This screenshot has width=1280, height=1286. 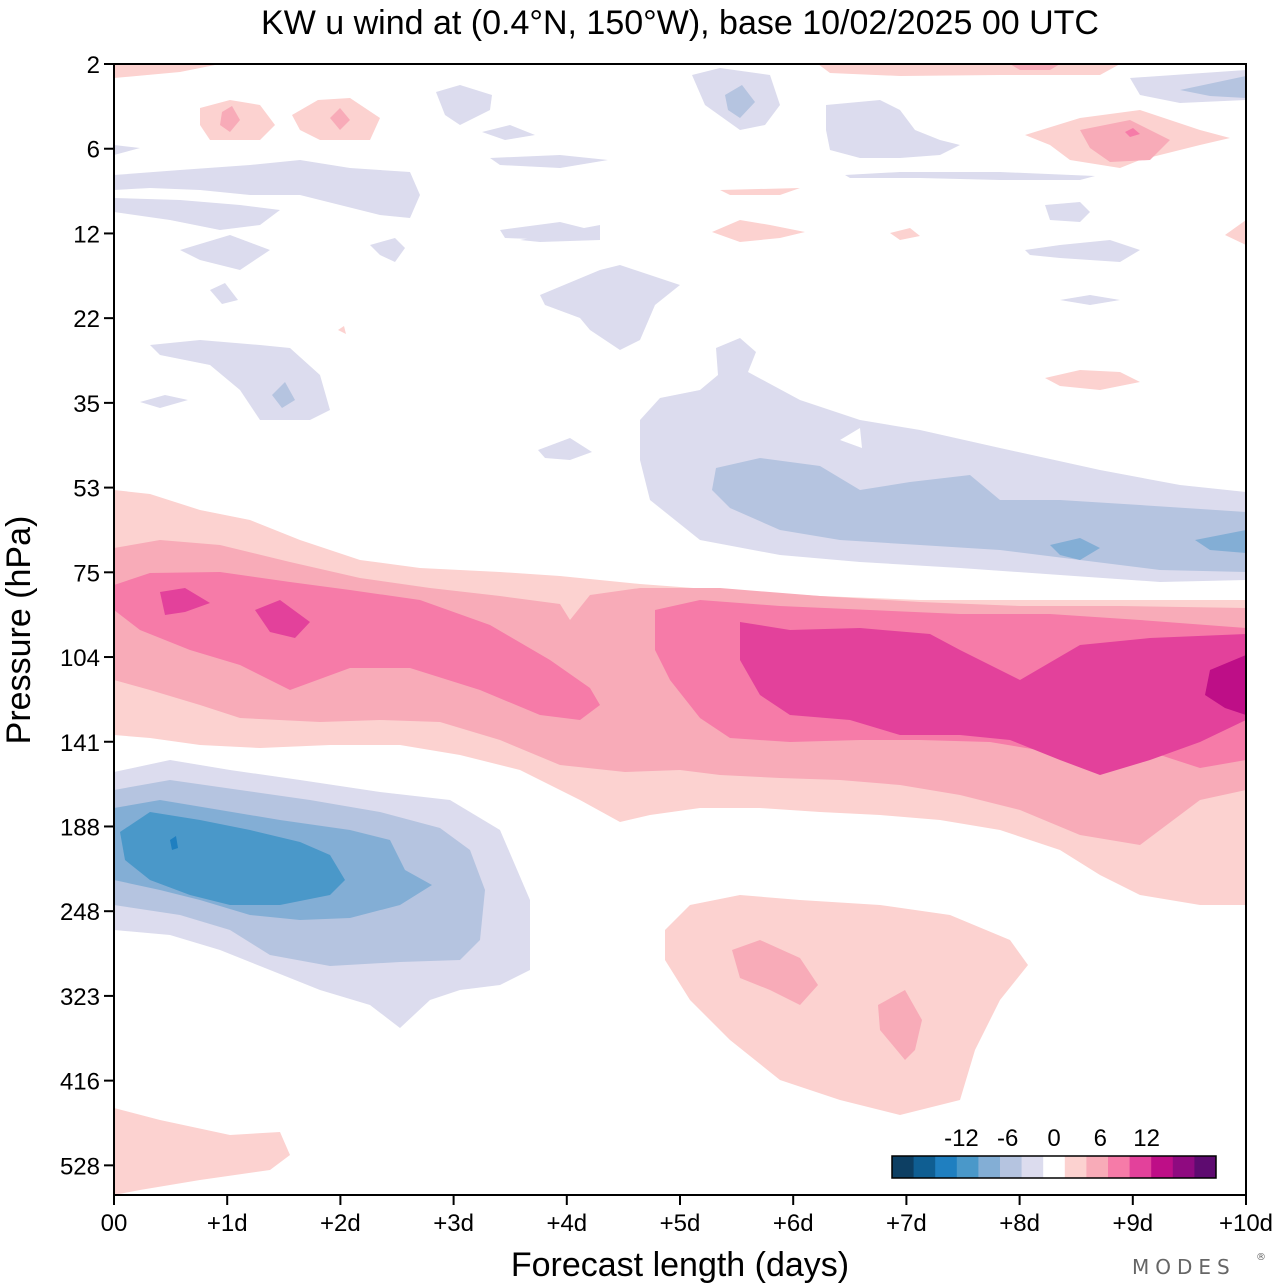 What do you see at coordinates (93, 65) in the screenshot?
I see `y-tick-label: 2` at bounding box center [93, 65].